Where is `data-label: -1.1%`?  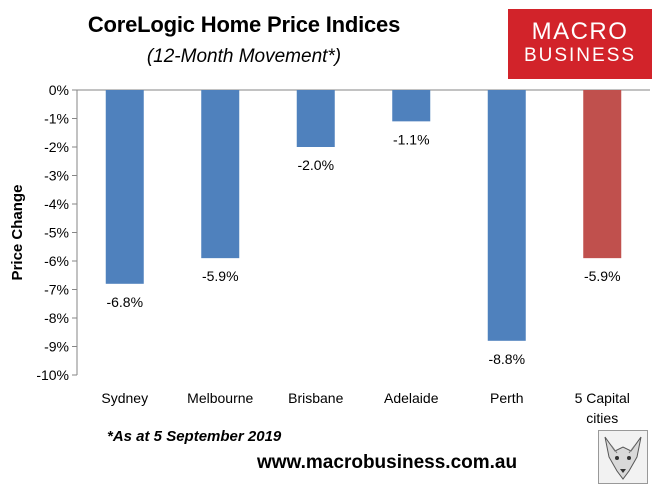 data-label: -1.1% is located at coordinates (411, 139).